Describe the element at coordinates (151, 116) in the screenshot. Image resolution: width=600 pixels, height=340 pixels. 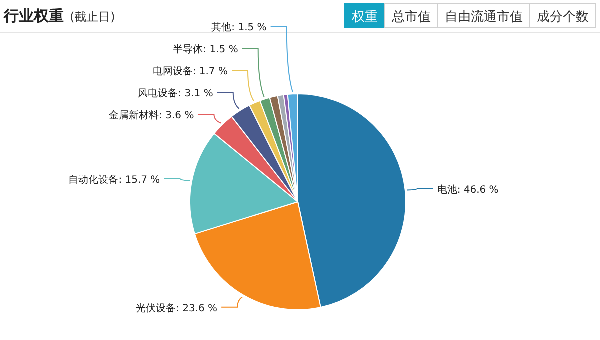
I see `slice-label: 金属新材料: 3.6 %` at that location.